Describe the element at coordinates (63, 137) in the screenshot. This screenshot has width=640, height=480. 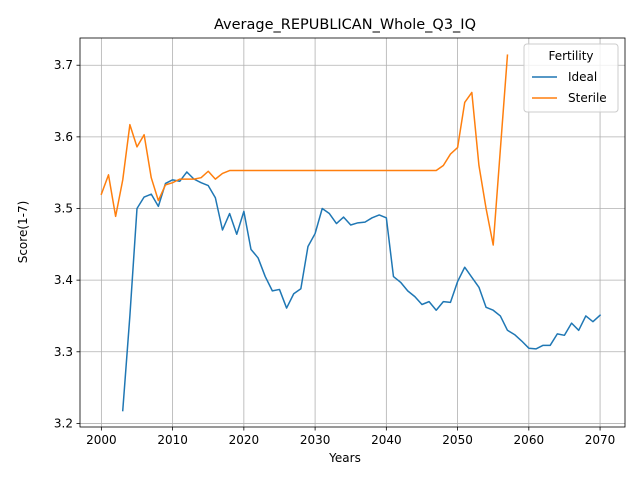
I see `y-tick-label: 3.6` at that location.